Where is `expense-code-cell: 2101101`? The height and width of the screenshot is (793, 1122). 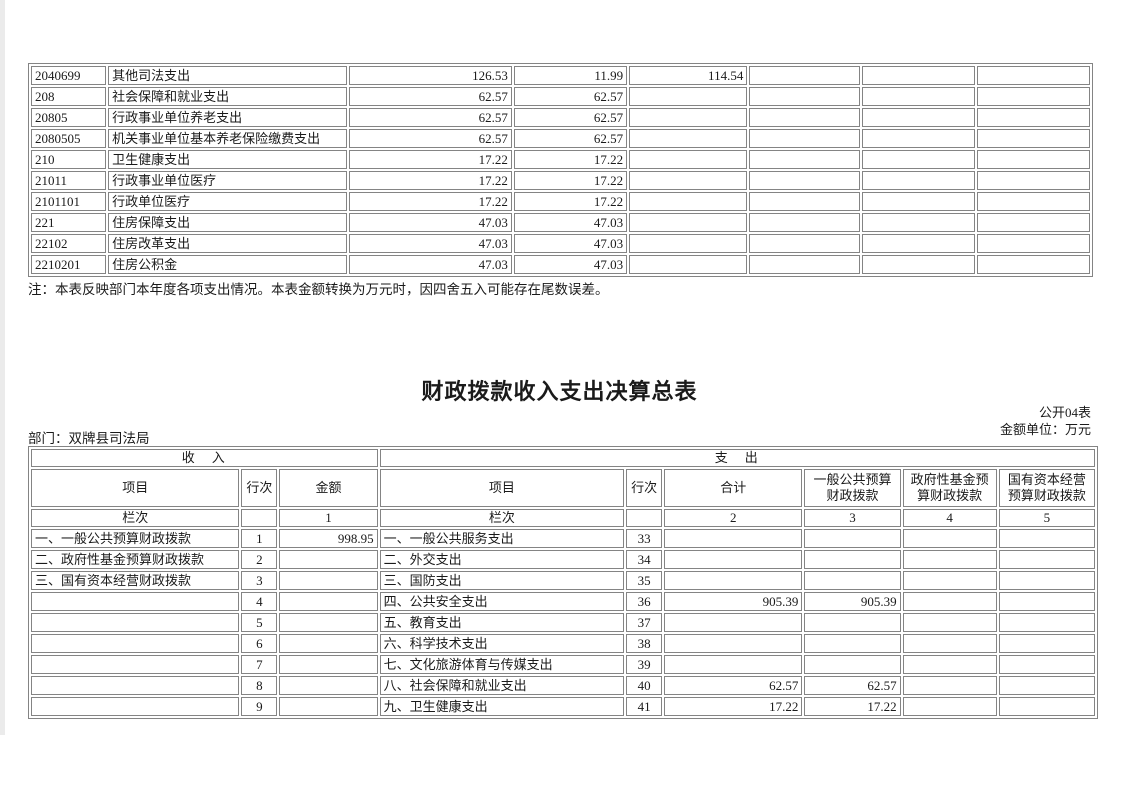 expense-code-cell: 2101101 is located at coordinates (69, 201).